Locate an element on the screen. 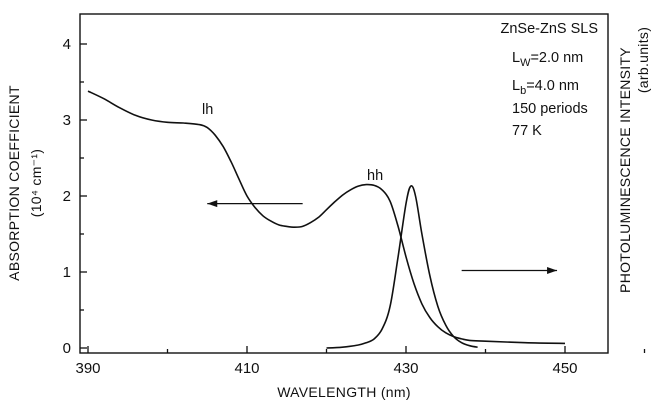 This screenshot has height=404, width=655. x-tick-label: 450 is located at coordinates (564, 368).